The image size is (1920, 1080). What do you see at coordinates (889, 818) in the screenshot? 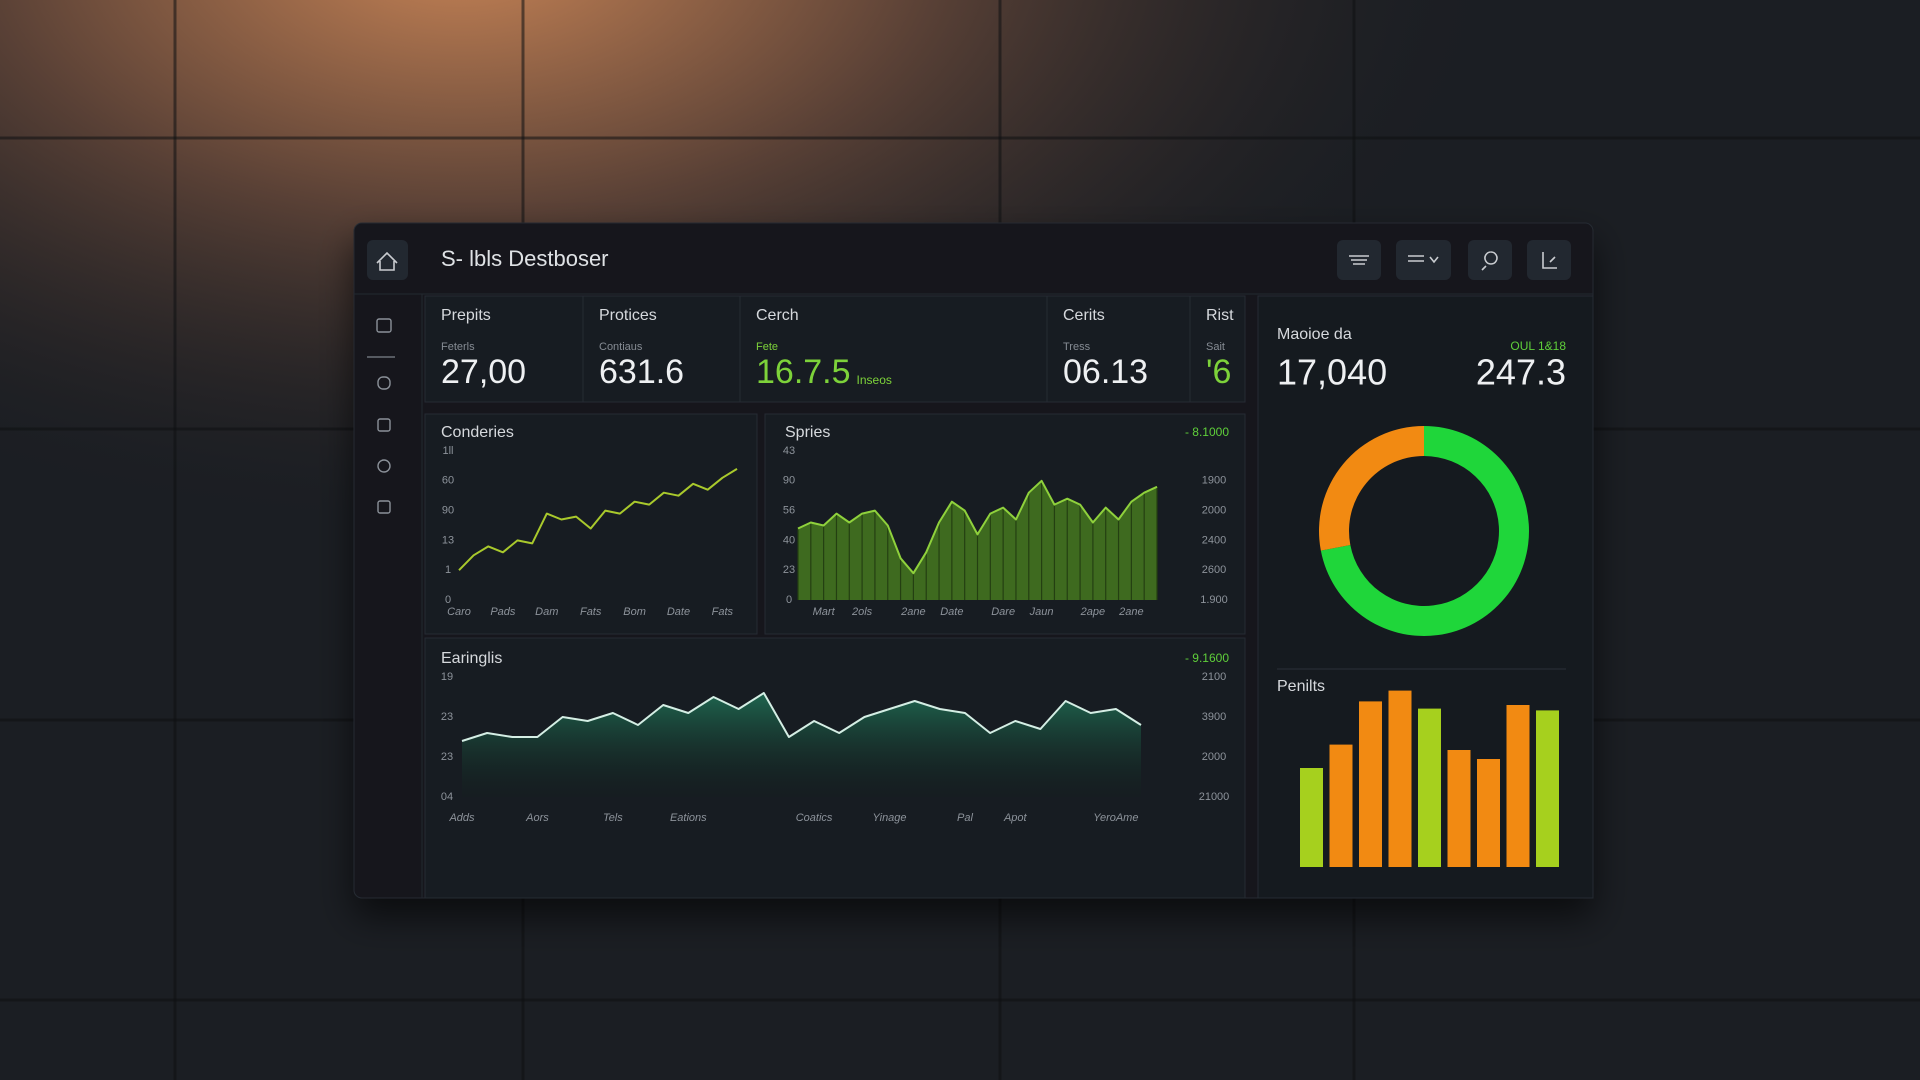
I see `x-tick-label: Yinage` at bounding box center [889, 818].